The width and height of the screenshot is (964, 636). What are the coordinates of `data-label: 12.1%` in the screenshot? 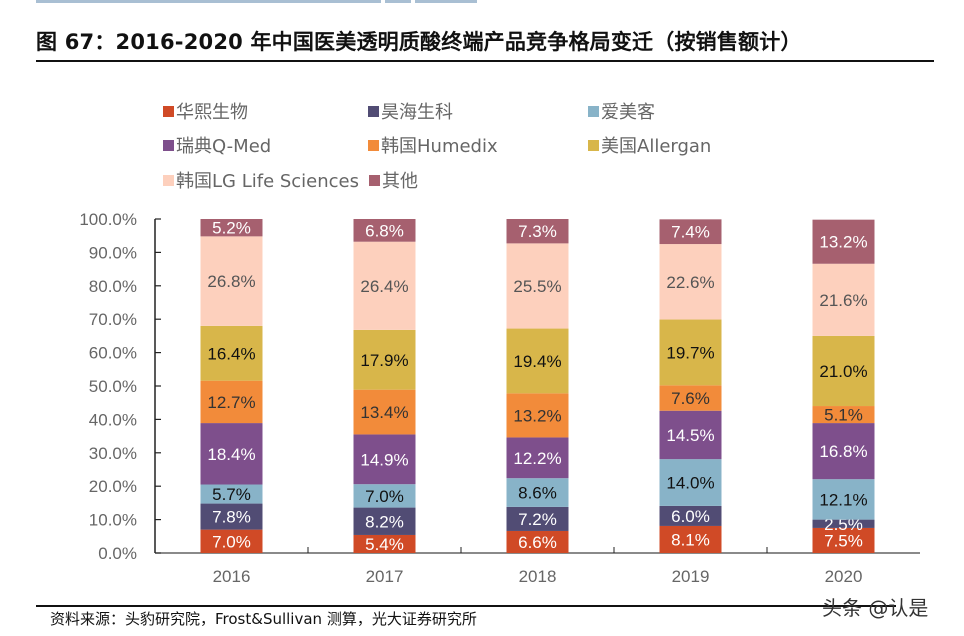 It's located at (843, 499).